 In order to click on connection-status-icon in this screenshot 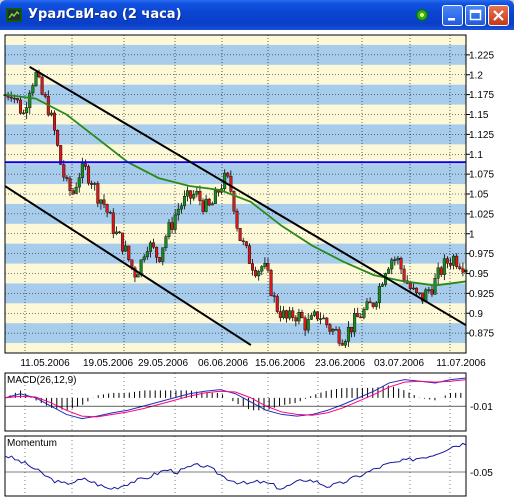, I will do `click(422, 15)`.